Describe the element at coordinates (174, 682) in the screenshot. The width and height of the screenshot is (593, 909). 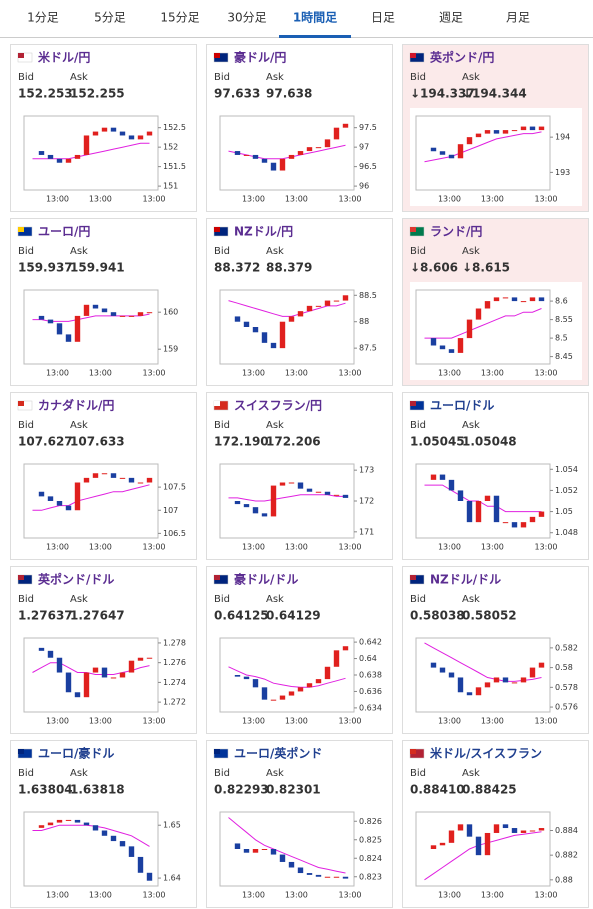
I see `y-tick-label: 1.274` at that location.